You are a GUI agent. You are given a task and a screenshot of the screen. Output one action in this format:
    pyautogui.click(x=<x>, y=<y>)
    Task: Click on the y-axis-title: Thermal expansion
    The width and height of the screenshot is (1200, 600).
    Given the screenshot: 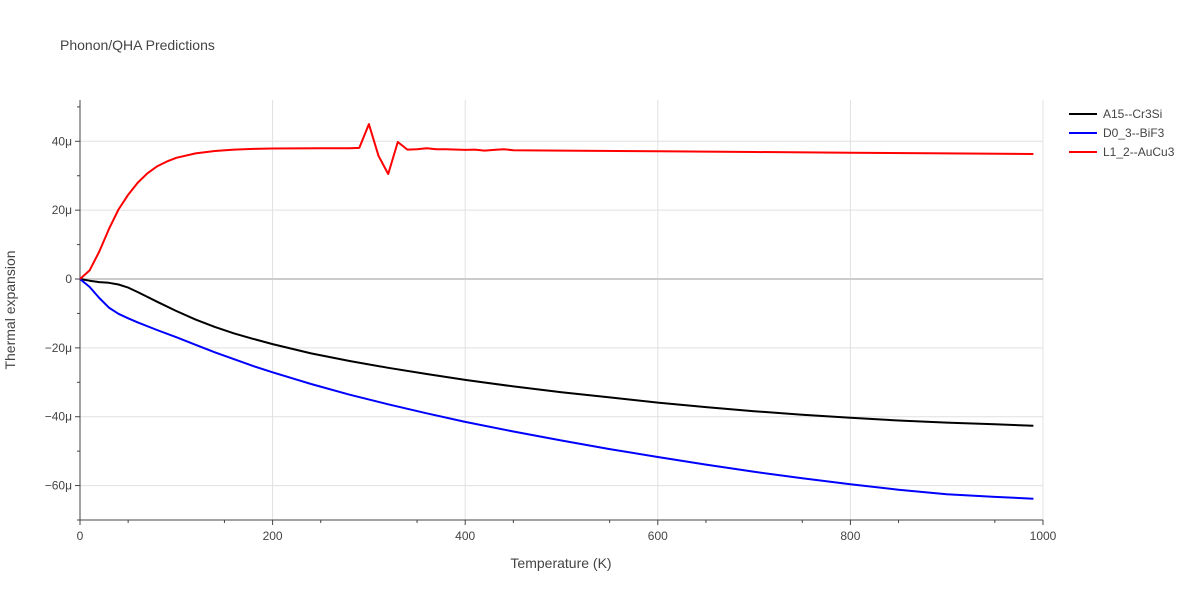 What is the action you would take?
    pyautogui.click(x=10, y=309)
    